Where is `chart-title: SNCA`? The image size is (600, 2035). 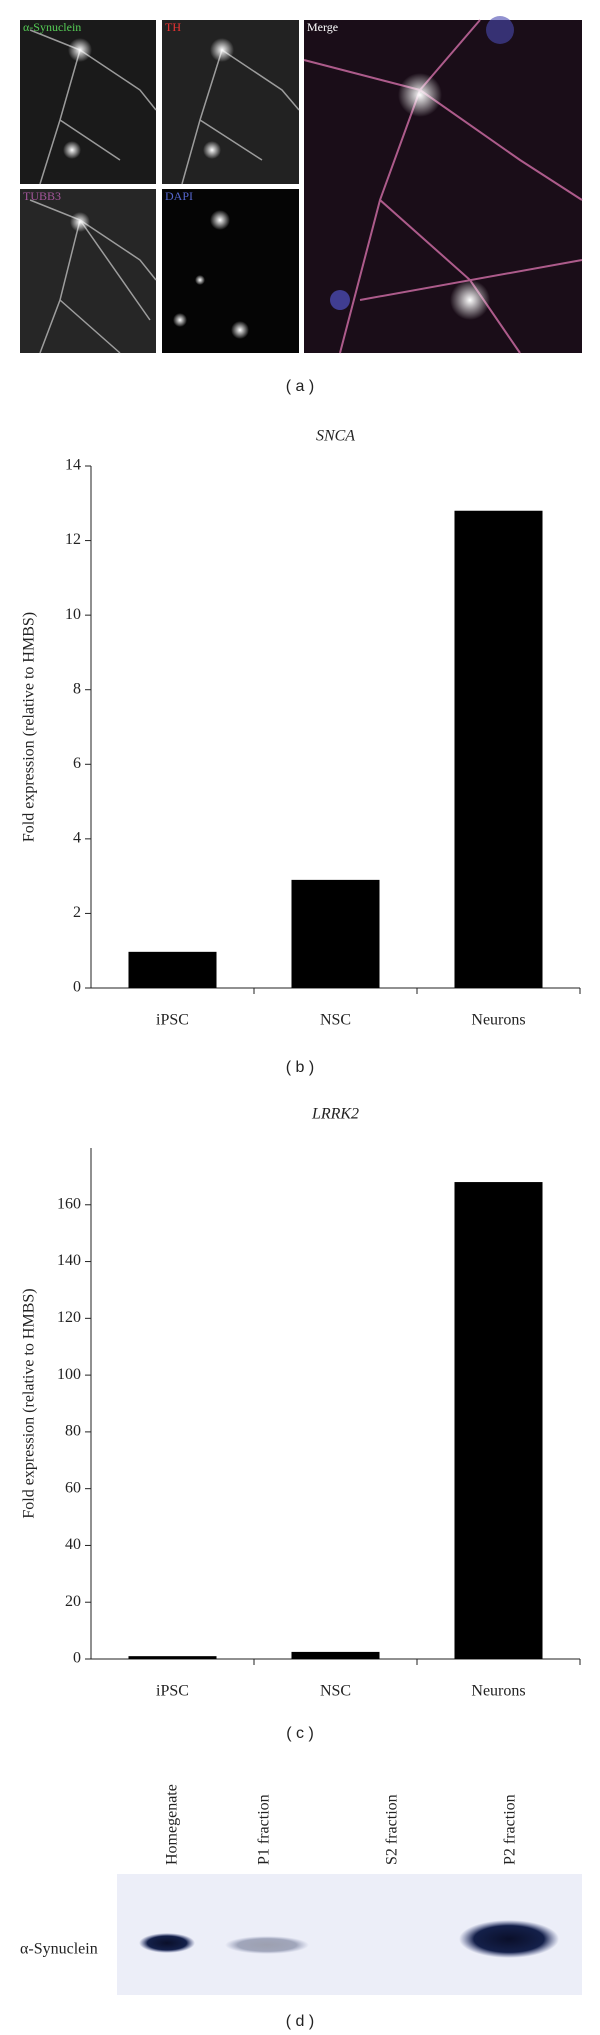 chart-title: SNCA is located at coordinates (335, 436).